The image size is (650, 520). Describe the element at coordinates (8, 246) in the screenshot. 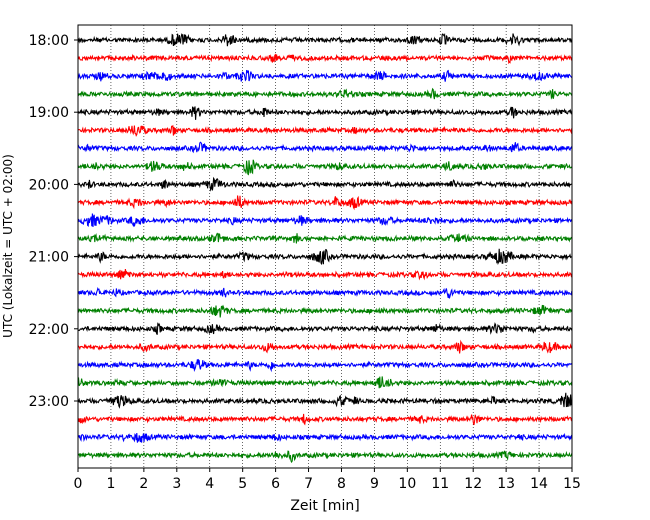

I see `y-axis-label: UTC (Lokalzeit = UTC + 02:00)` at that location.